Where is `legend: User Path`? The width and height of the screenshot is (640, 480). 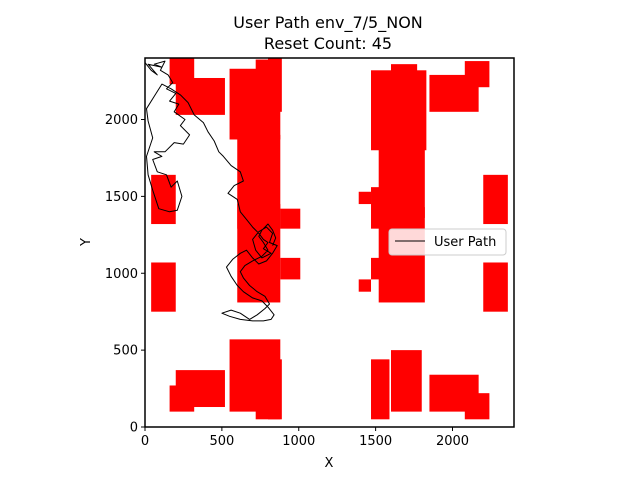 legend: User Path is located at coordinates (447, 242).